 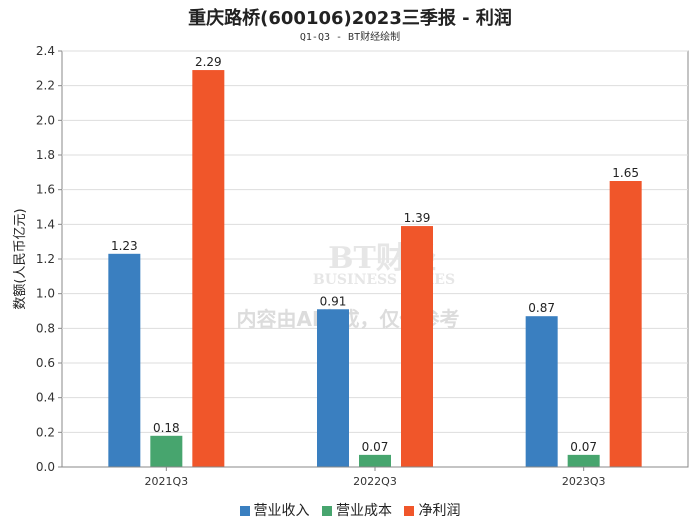 What do you see at coordinates (281, 511) in the screenshot?
I see `legend-label: 营业收入` at bounding box center [281, 511].